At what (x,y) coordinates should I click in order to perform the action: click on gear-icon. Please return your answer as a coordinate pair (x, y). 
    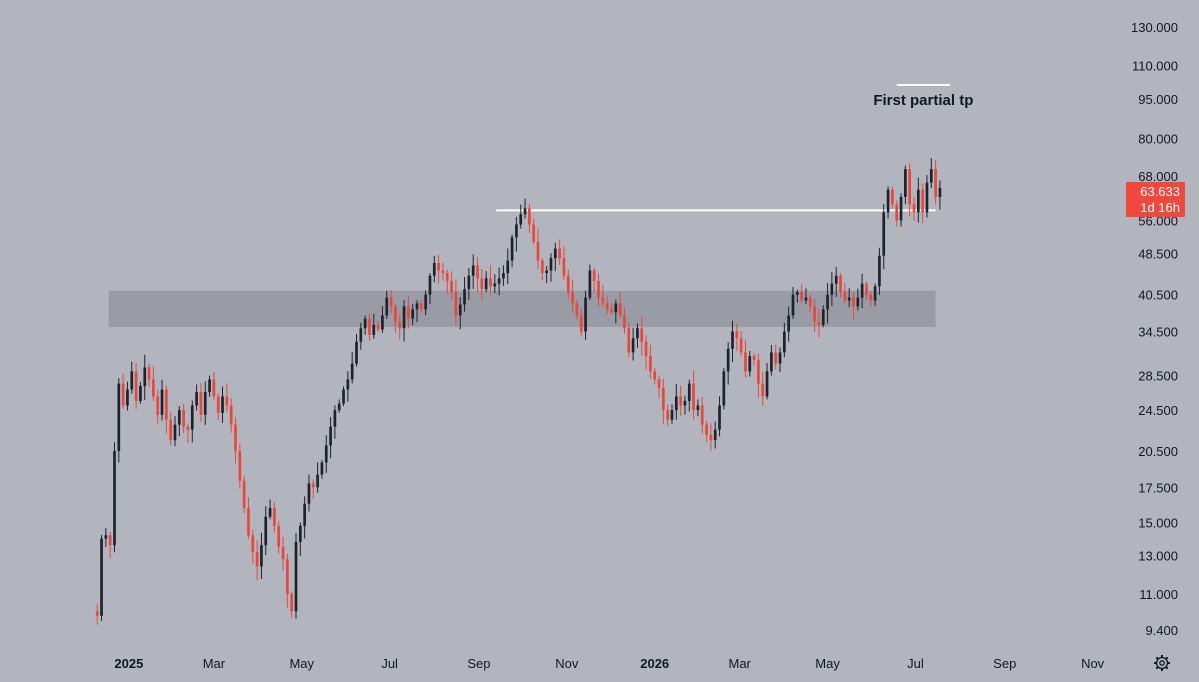
    Looking at the image, I should click on (1162, 663).